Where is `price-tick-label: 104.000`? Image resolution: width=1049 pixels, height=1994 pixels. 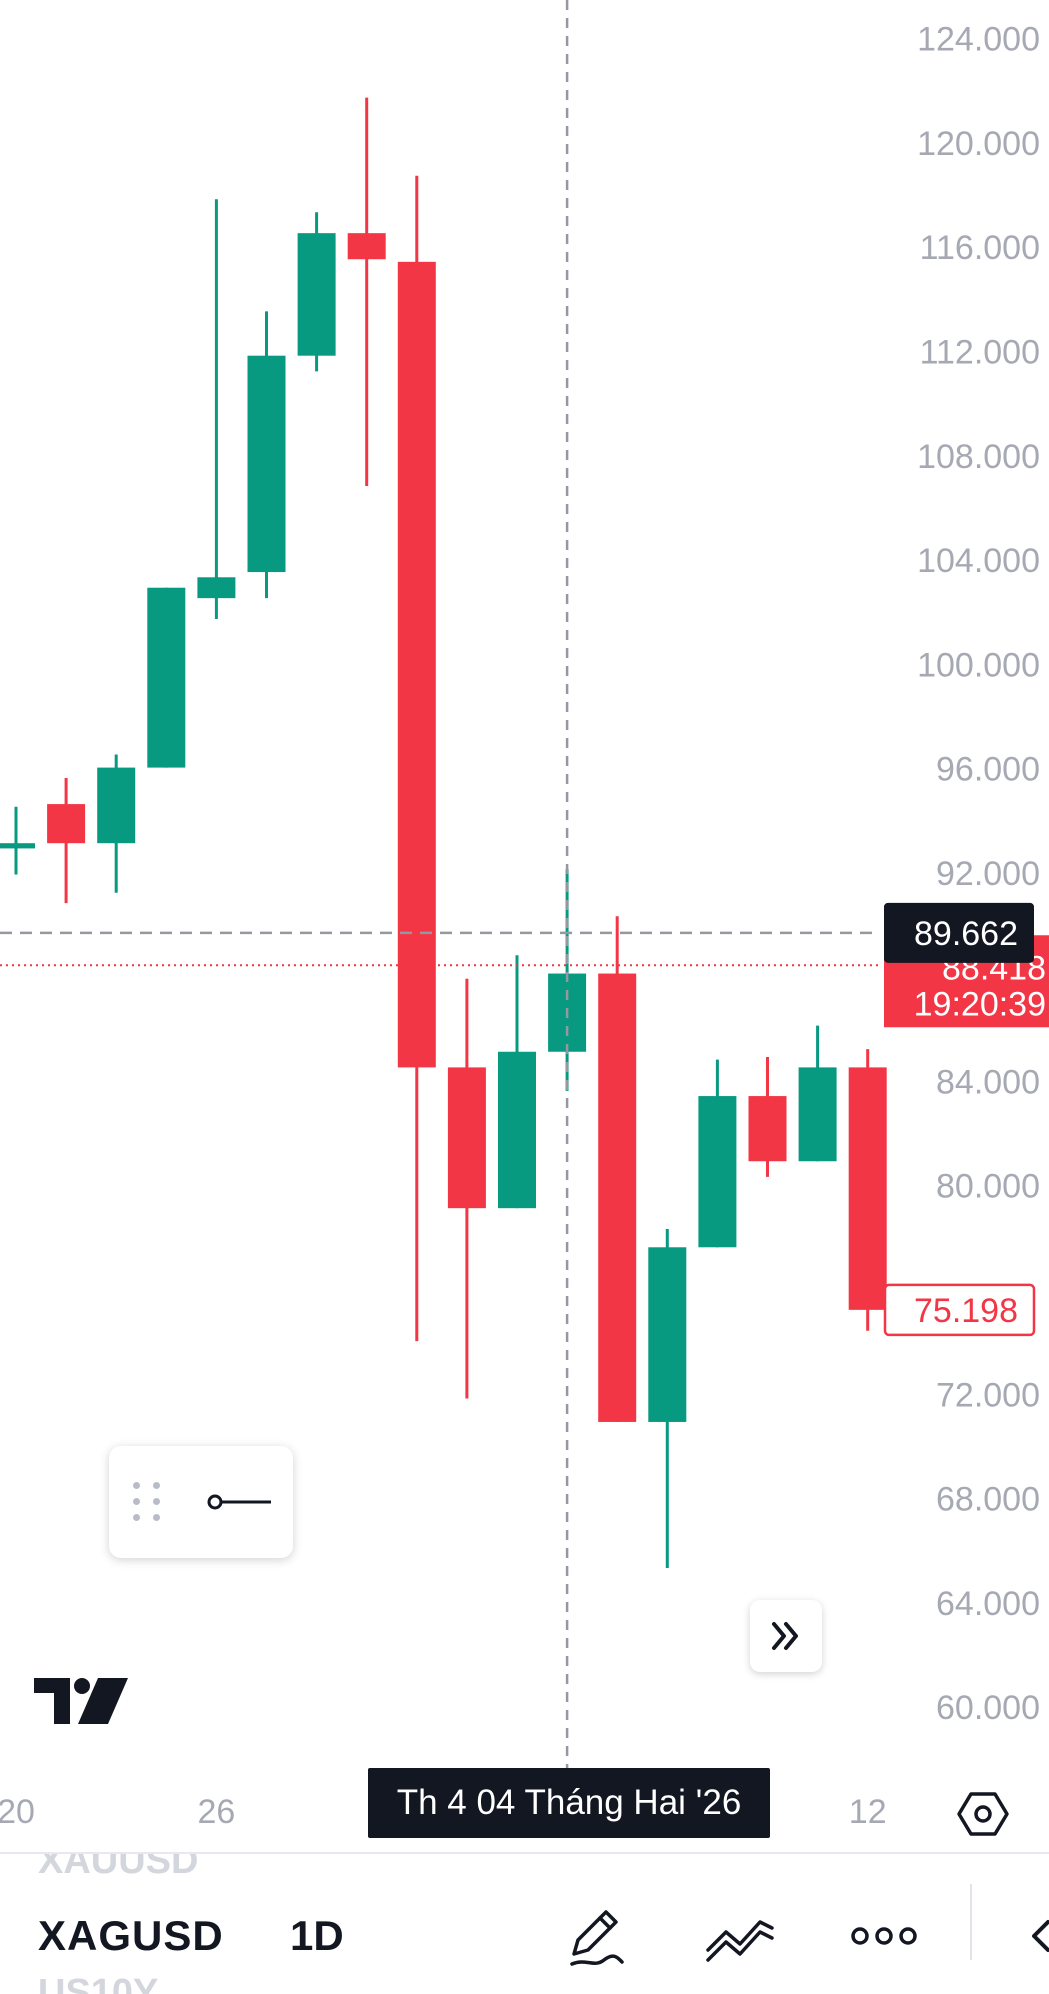 price-tick-label: 104.000 is located at coordinates (978, 561).